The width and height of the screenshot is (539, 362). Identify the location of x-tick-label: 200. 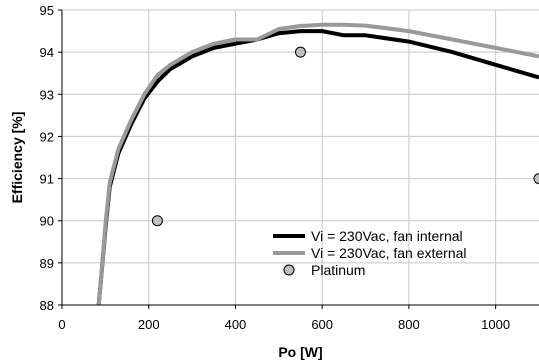
(149, 324).